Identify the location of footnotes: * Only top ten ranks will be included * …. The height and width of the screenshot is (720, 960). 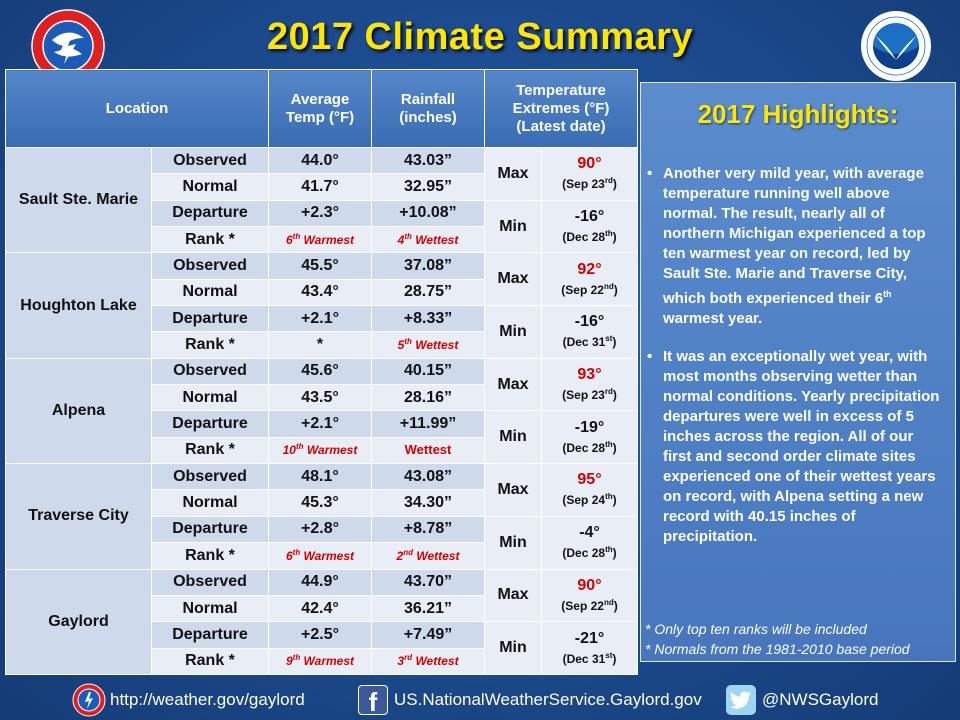
(777, 639).